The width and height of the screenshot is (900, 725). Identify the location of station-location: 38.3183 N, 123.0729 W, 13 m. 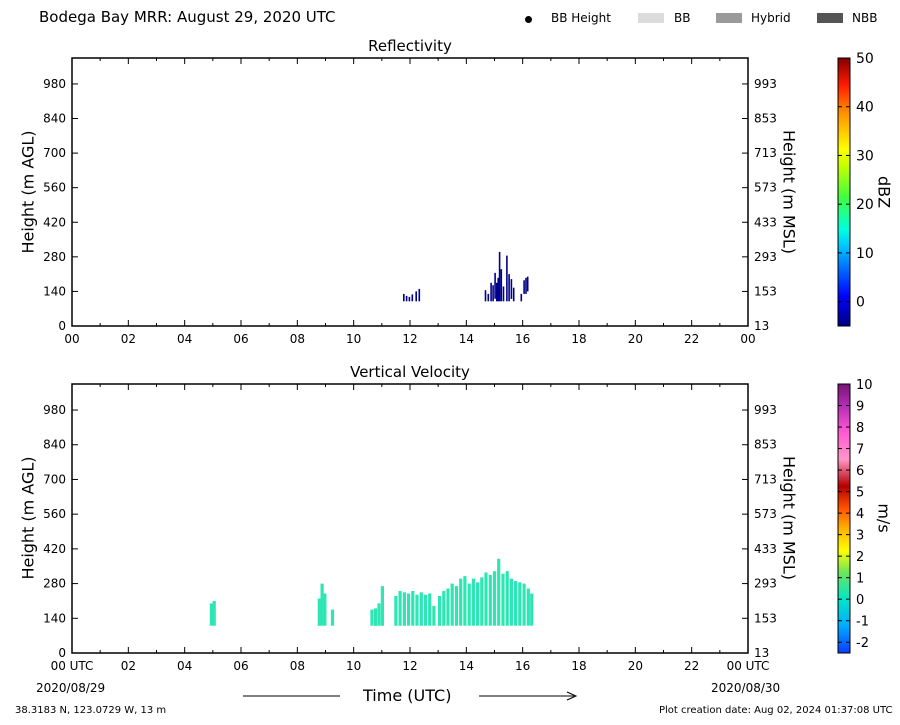
(91, 710).